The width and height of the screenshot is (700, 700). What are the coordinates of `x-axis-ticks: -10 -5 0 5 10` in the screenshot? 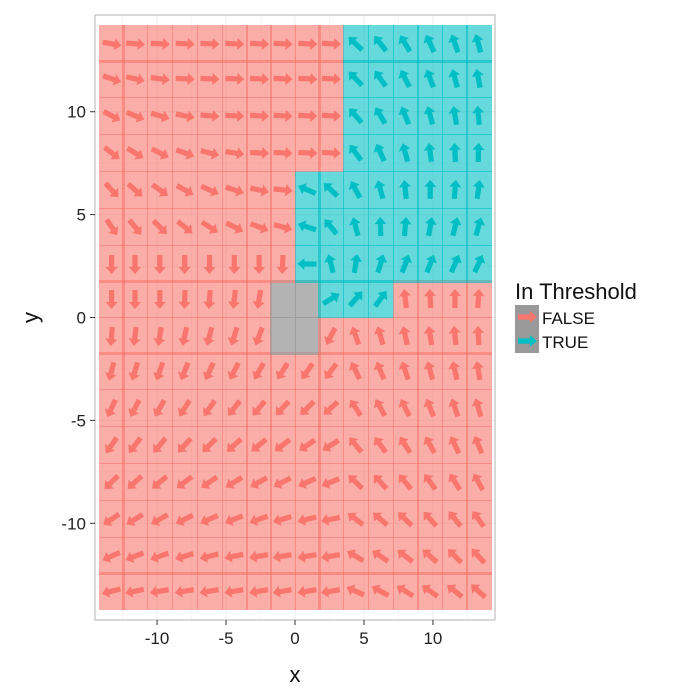 It's located at (293, 634).